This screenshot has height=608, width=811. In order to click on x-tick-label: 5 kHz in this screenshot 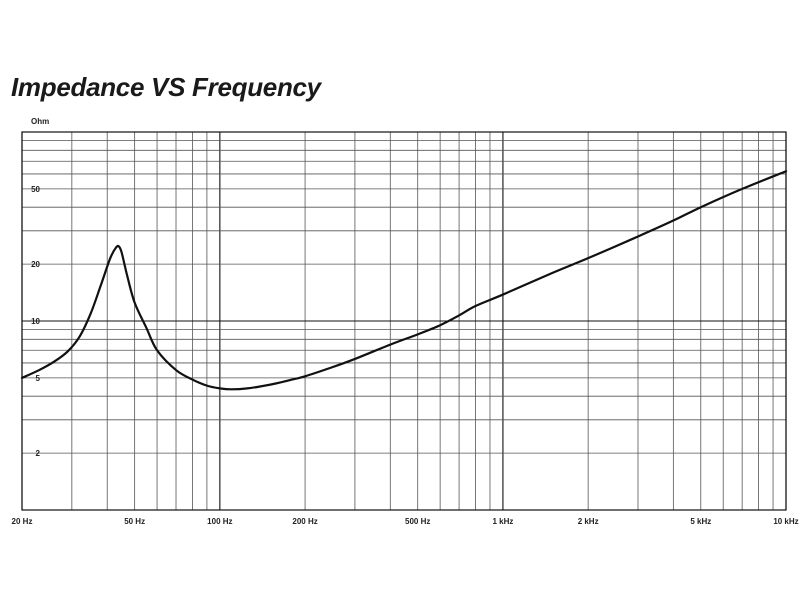, I will do `click(700, 521)`.